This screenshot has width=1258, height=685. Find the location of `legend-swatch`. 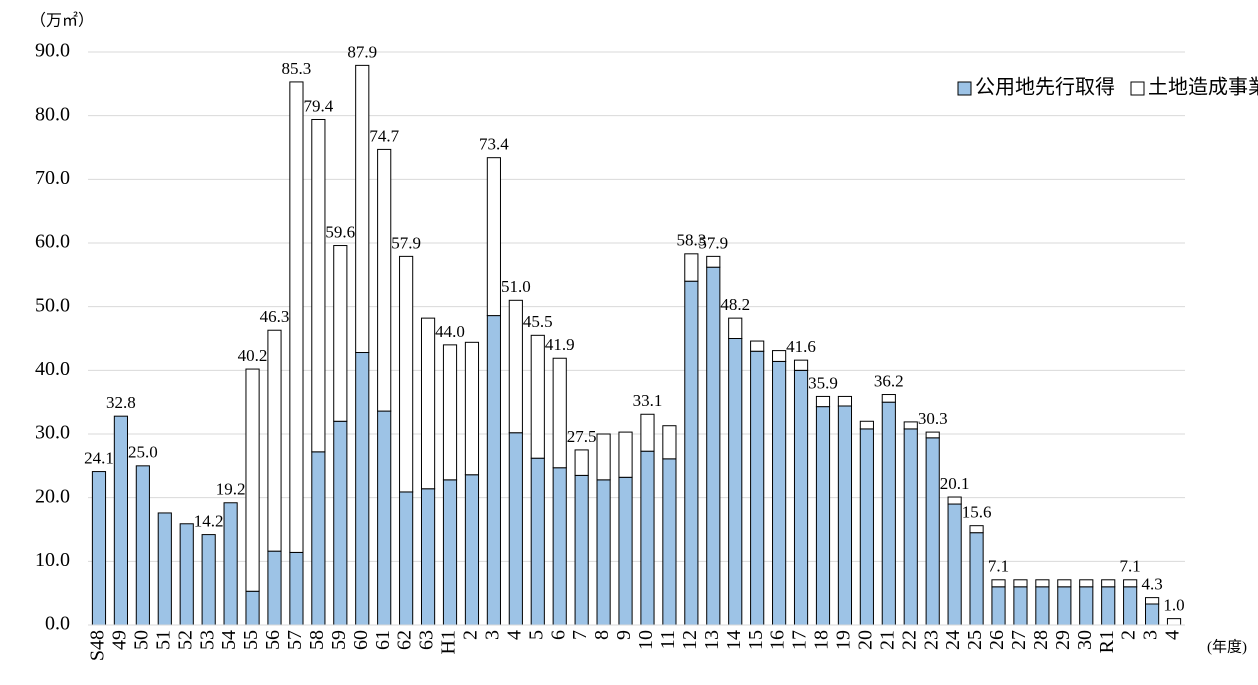

legend-swatch is located at coordinates (1137, 88).